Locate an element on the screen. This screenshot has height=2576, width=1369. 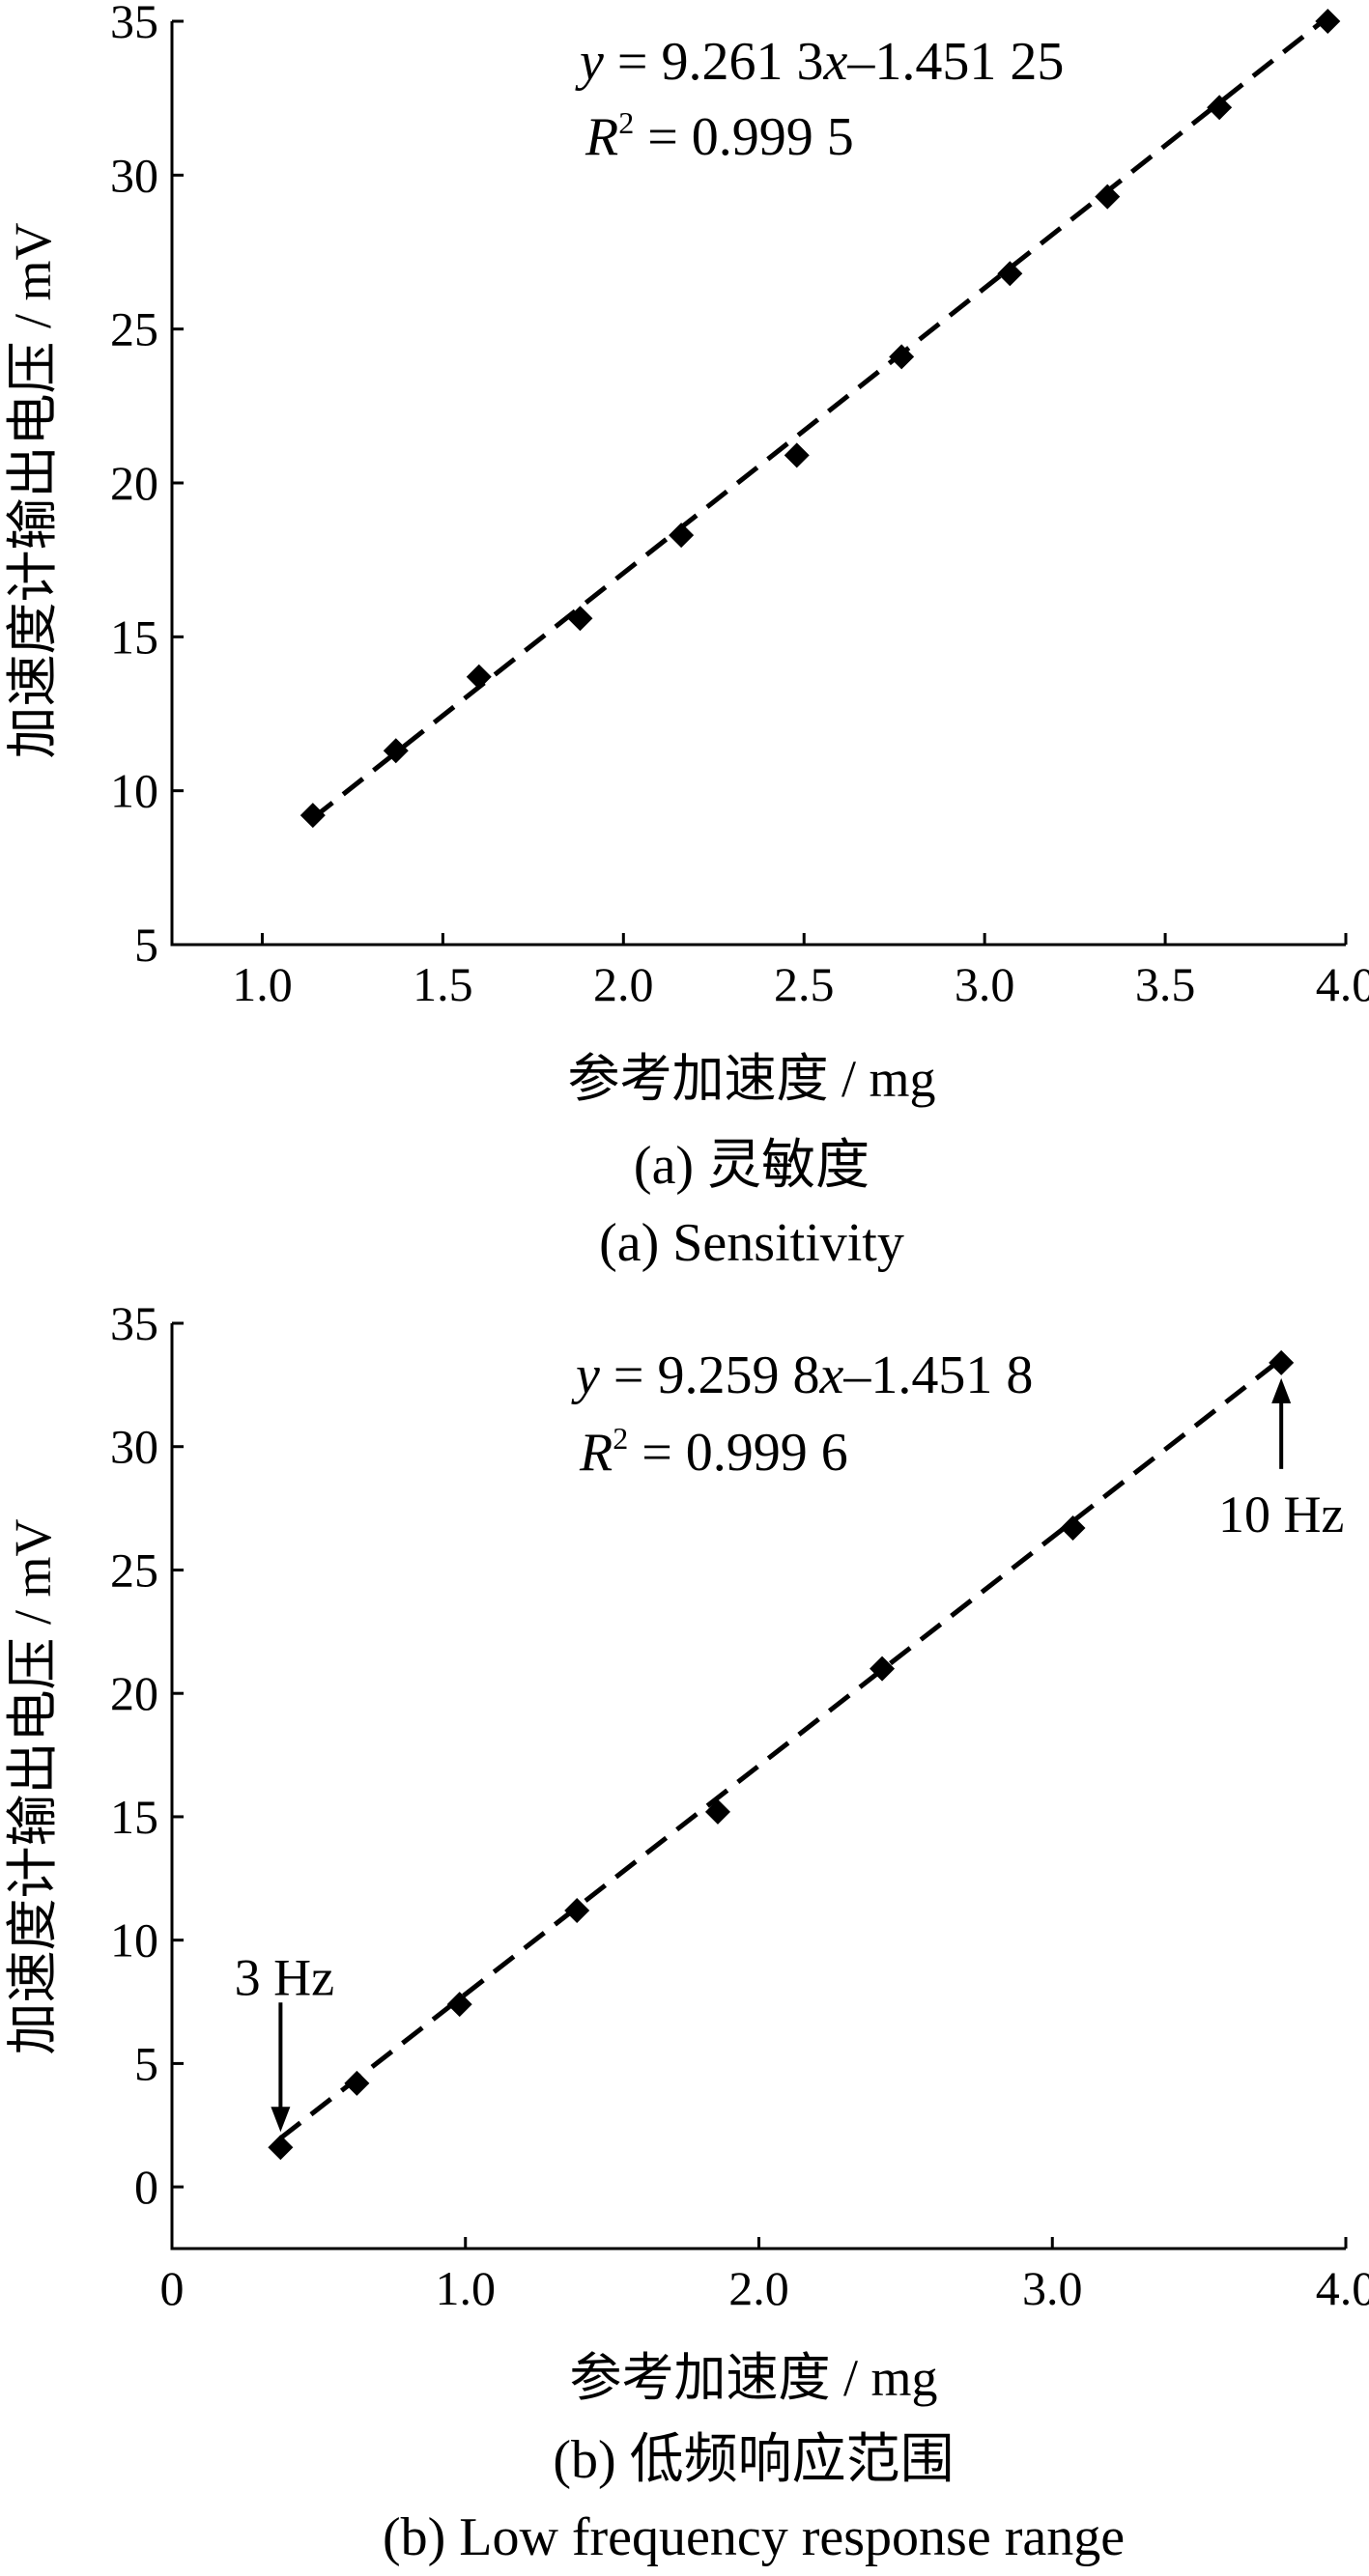
a-x-tick-label: 3.5 is located at coordinates (1166, 984).